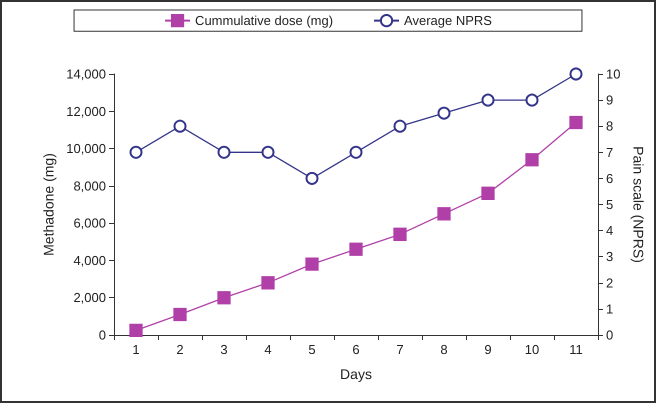 This screenshot has width=656, height=403. I want to click on x-tick-label: 4, so click(268, 349).